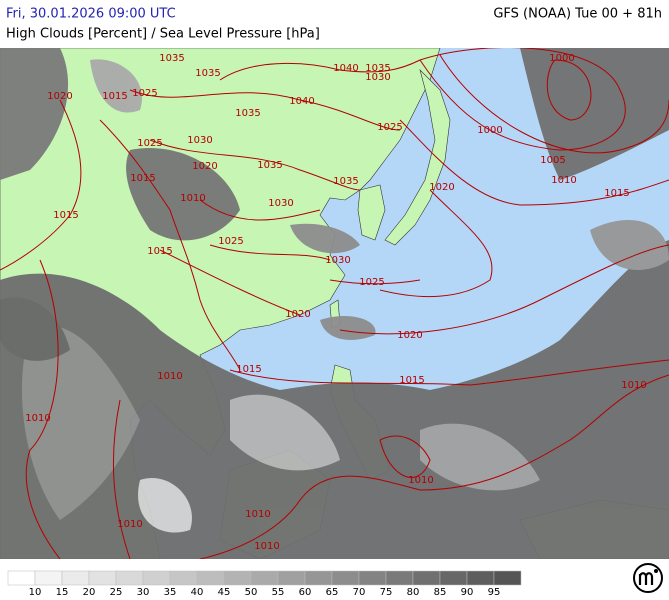 The height and width of the screenshot is (600, 669). Describe the element at coordinates (91, 14) in the screenshot. I see `datetime: Fri, 30.01.2026 09:00 UTC` at that location.